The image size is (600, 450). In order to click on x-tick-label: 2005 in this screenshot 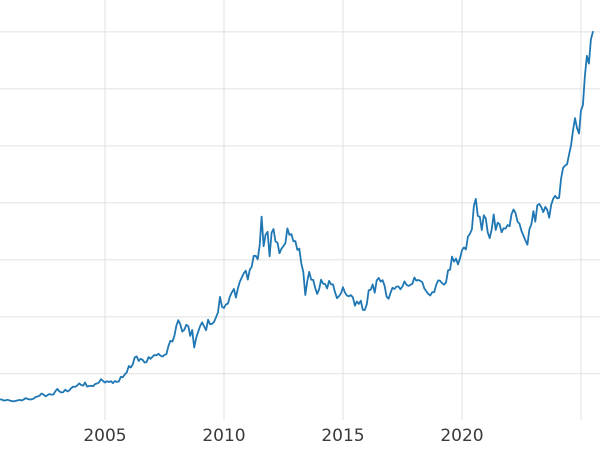, I will do `click(104, 436)`.